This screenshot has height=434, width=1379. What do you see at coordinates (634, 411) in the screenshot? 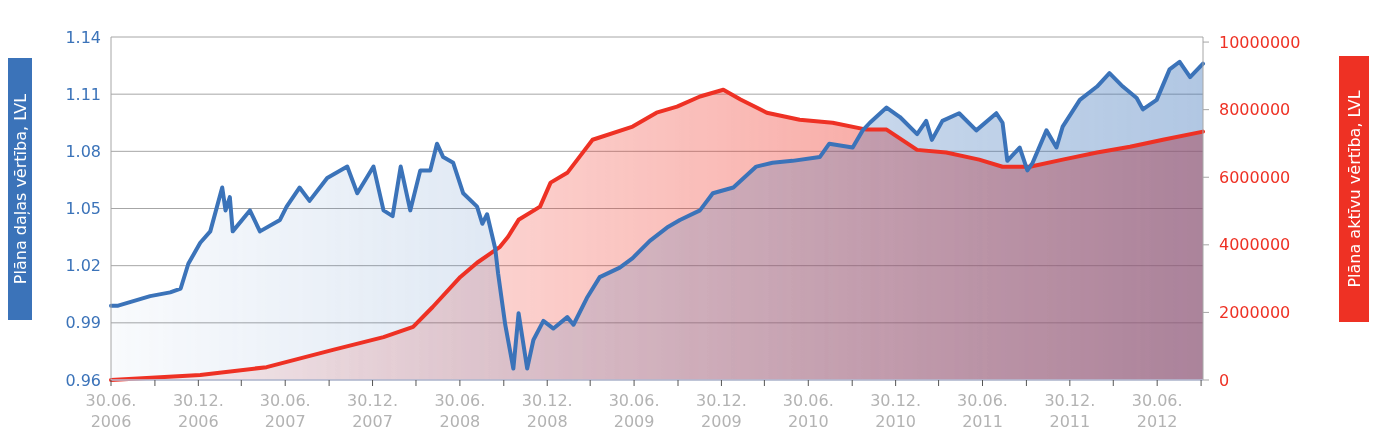
I see `x-tick-label: 30.06. 2009` at bounding box center [634, 411].